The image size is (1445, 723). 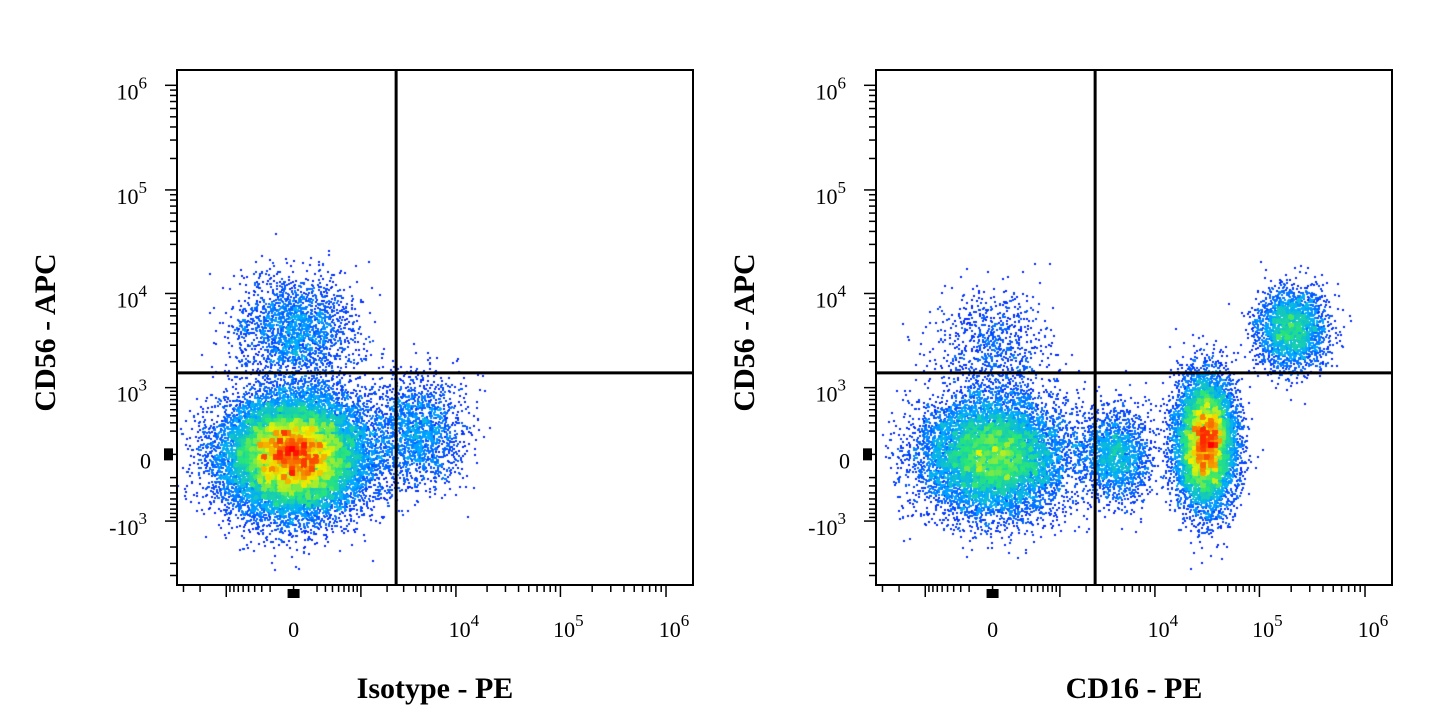 I want to click on x-axis-title: Isotype - PE, so click(x=435, y=688).